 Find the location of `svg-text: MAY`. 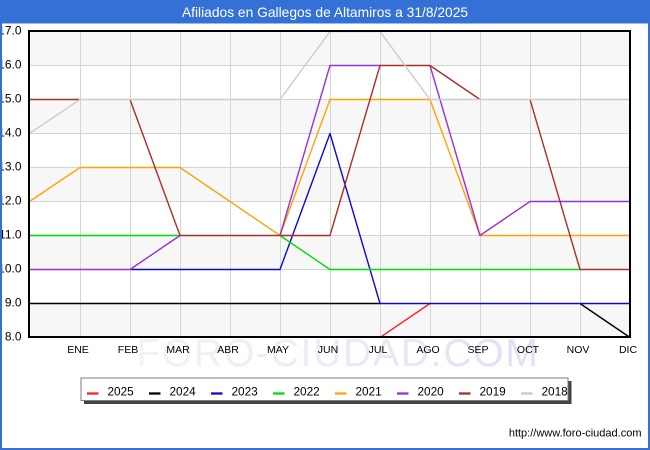

svg-text: MAY is located at coordinates (278, 350).